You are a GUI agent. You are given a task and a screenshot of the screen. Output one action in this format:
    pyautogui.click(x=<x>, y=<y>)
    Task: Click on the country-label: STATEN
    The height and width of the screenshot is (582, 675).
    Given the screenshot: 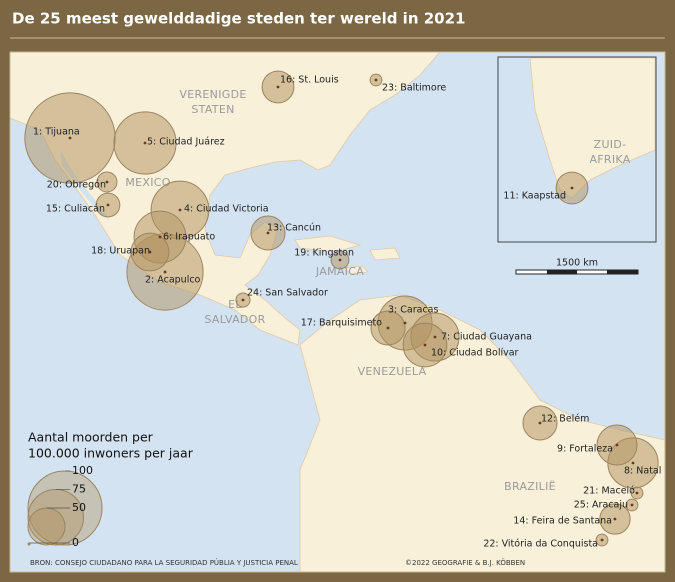 What is the action you would take?
    pyautogui.click(x=212, y=109)
    